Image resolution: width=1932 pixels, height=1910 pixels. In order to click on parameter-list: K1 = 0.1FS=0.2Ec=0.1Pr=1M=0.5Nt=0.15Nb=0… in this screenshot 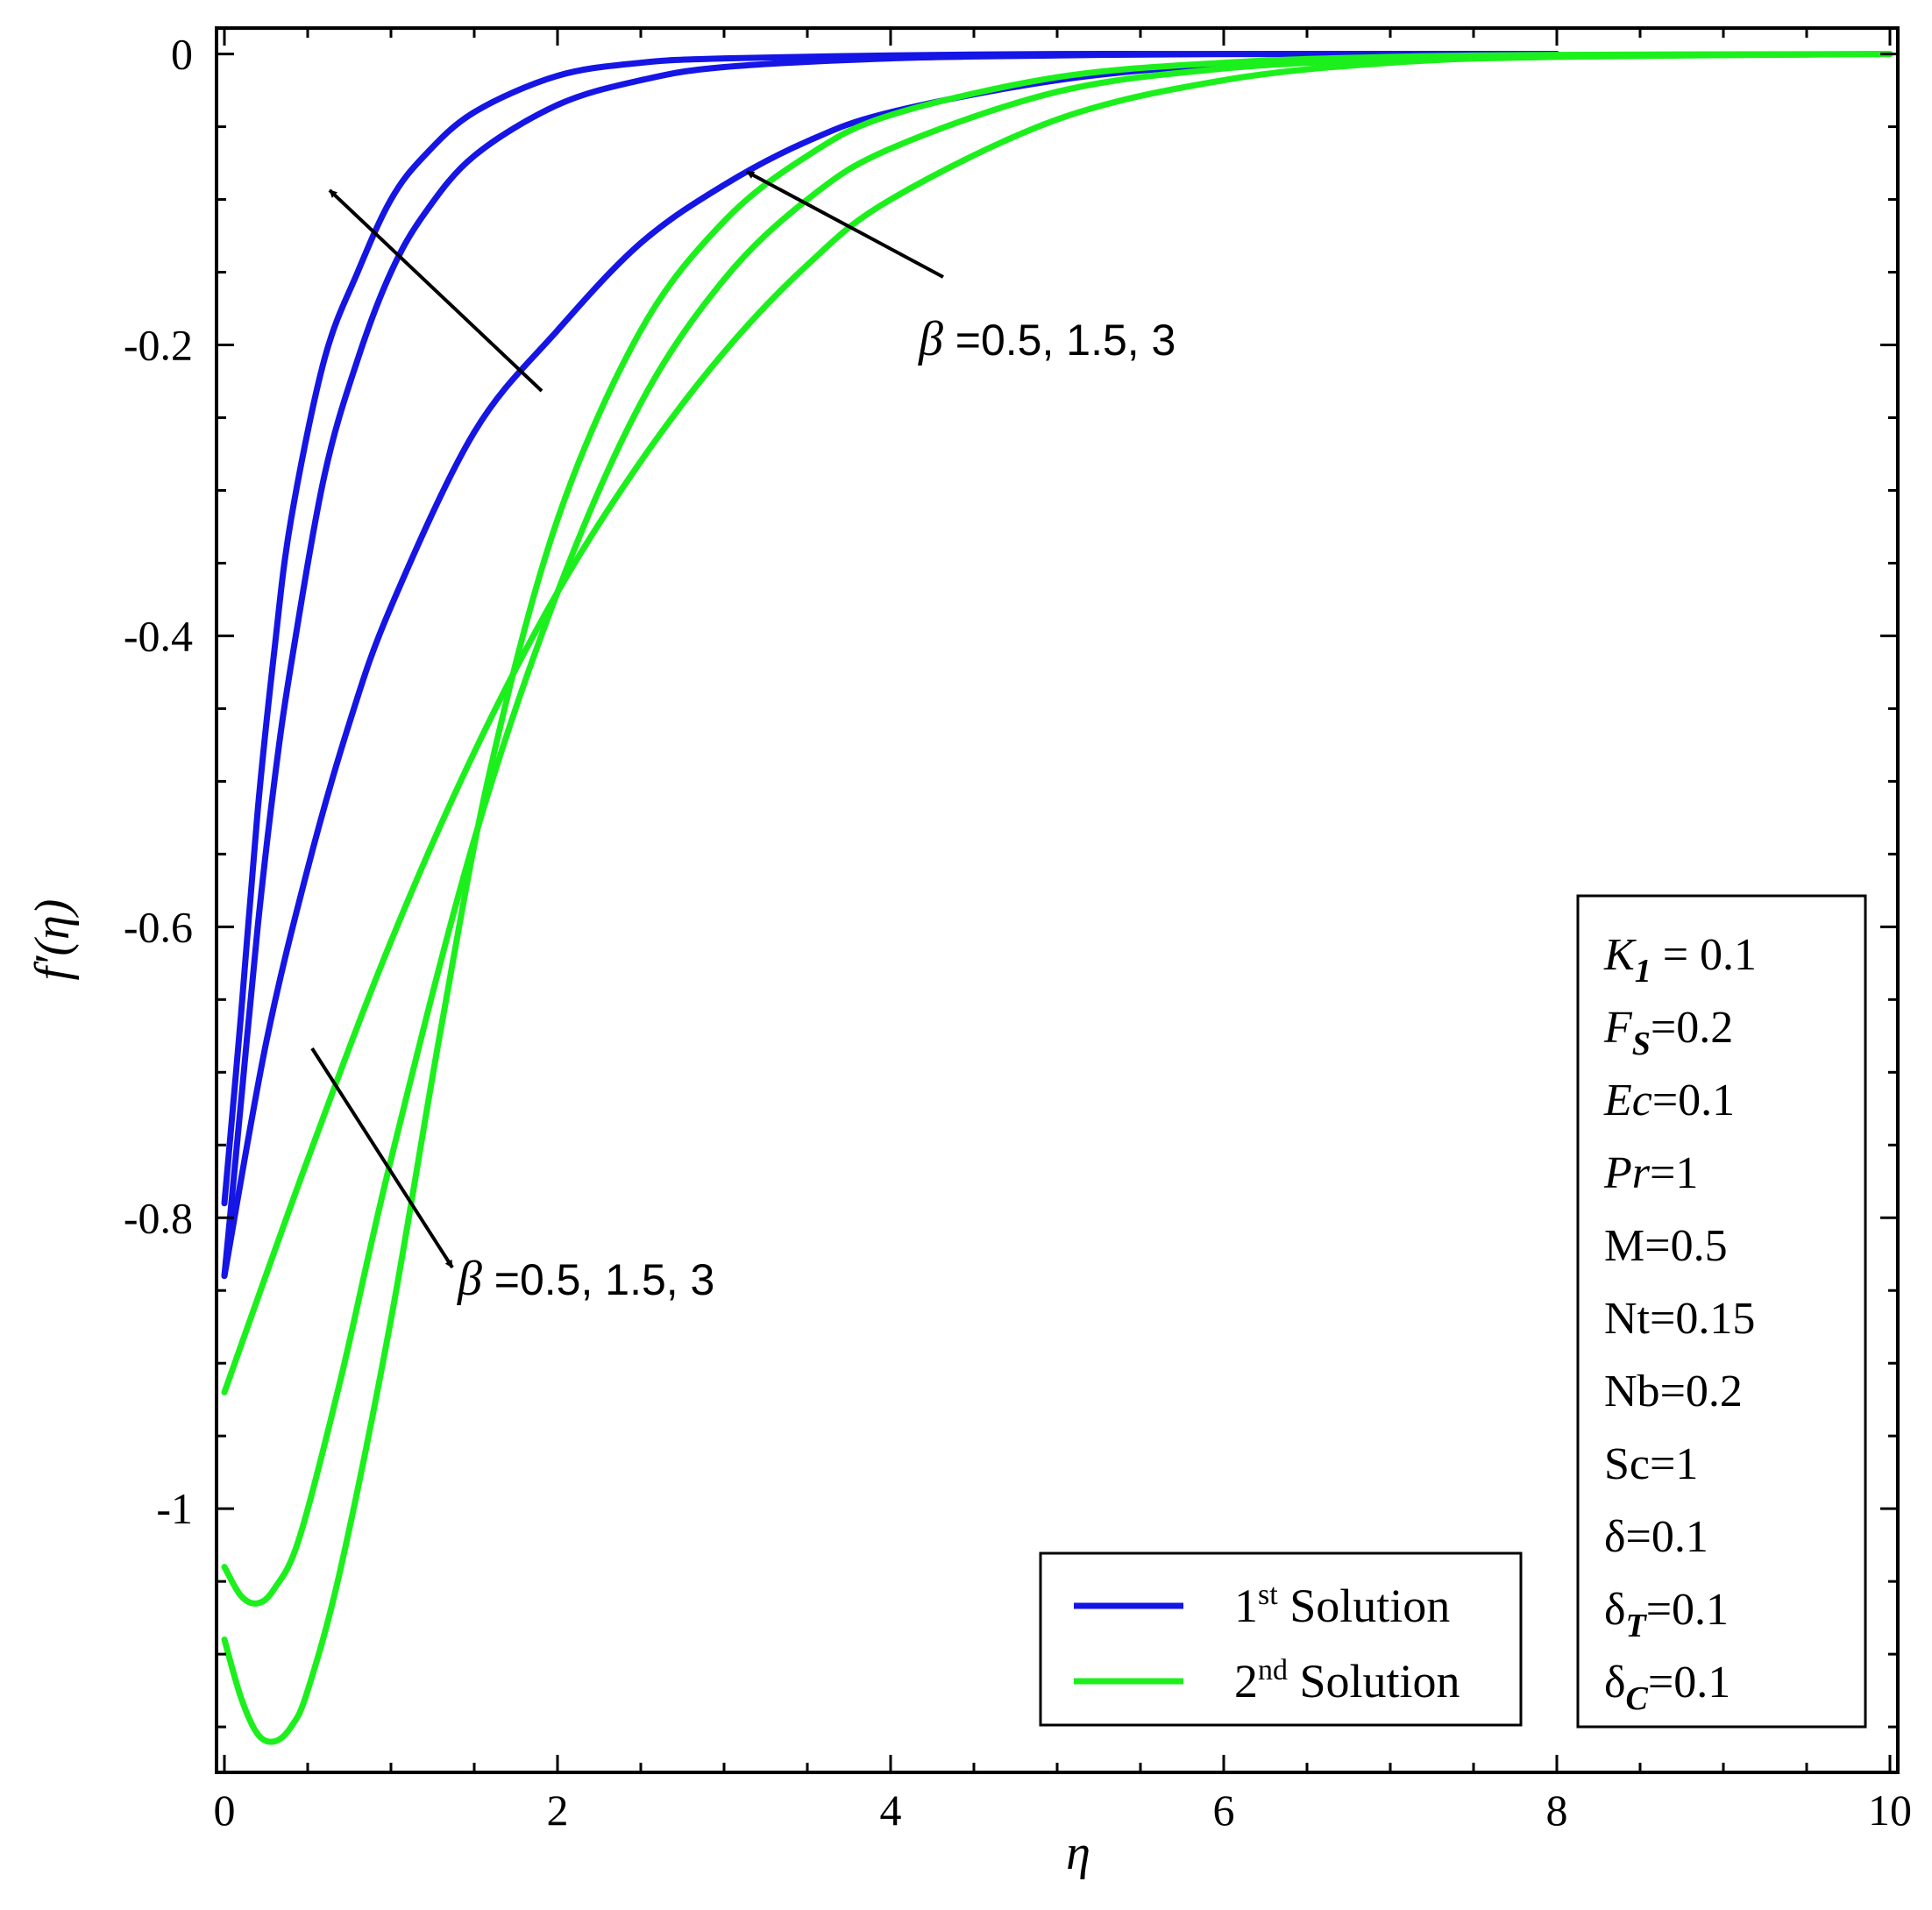, I will do `click(1680, 1323)`.